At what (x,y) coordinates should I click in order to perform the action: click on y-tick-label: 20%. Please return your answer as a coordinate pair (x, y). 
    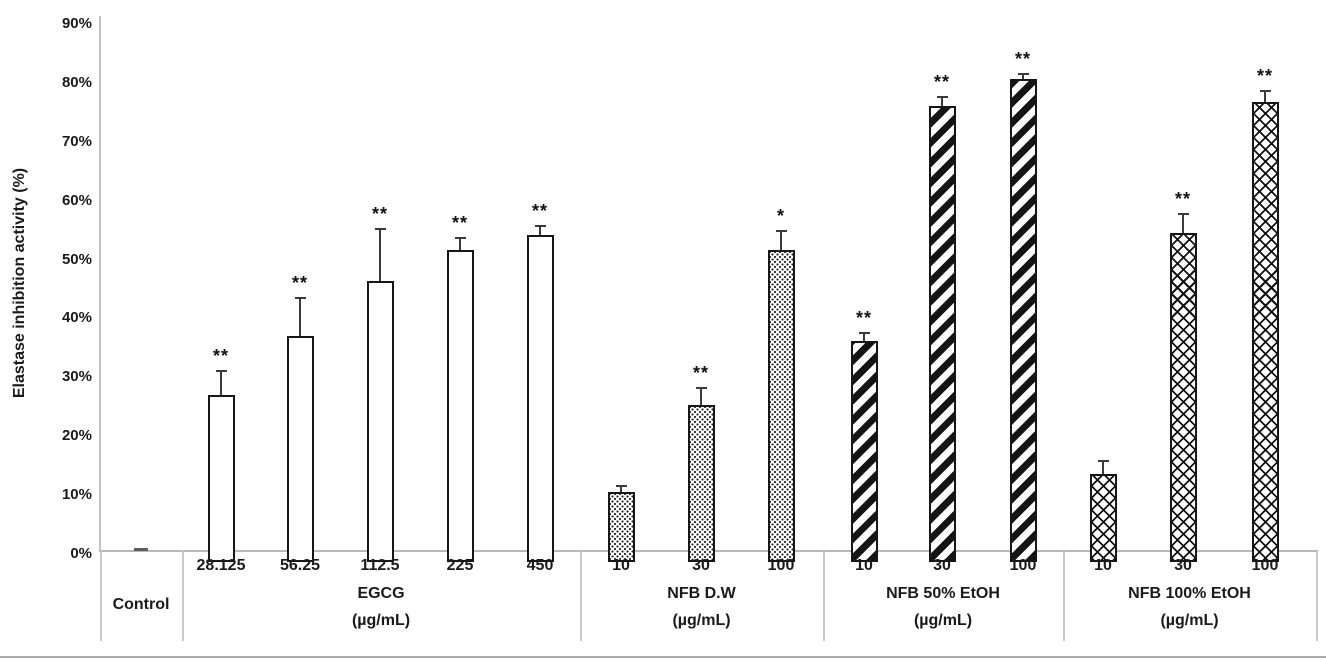
    Looking at the image, I should click on (76, 436).